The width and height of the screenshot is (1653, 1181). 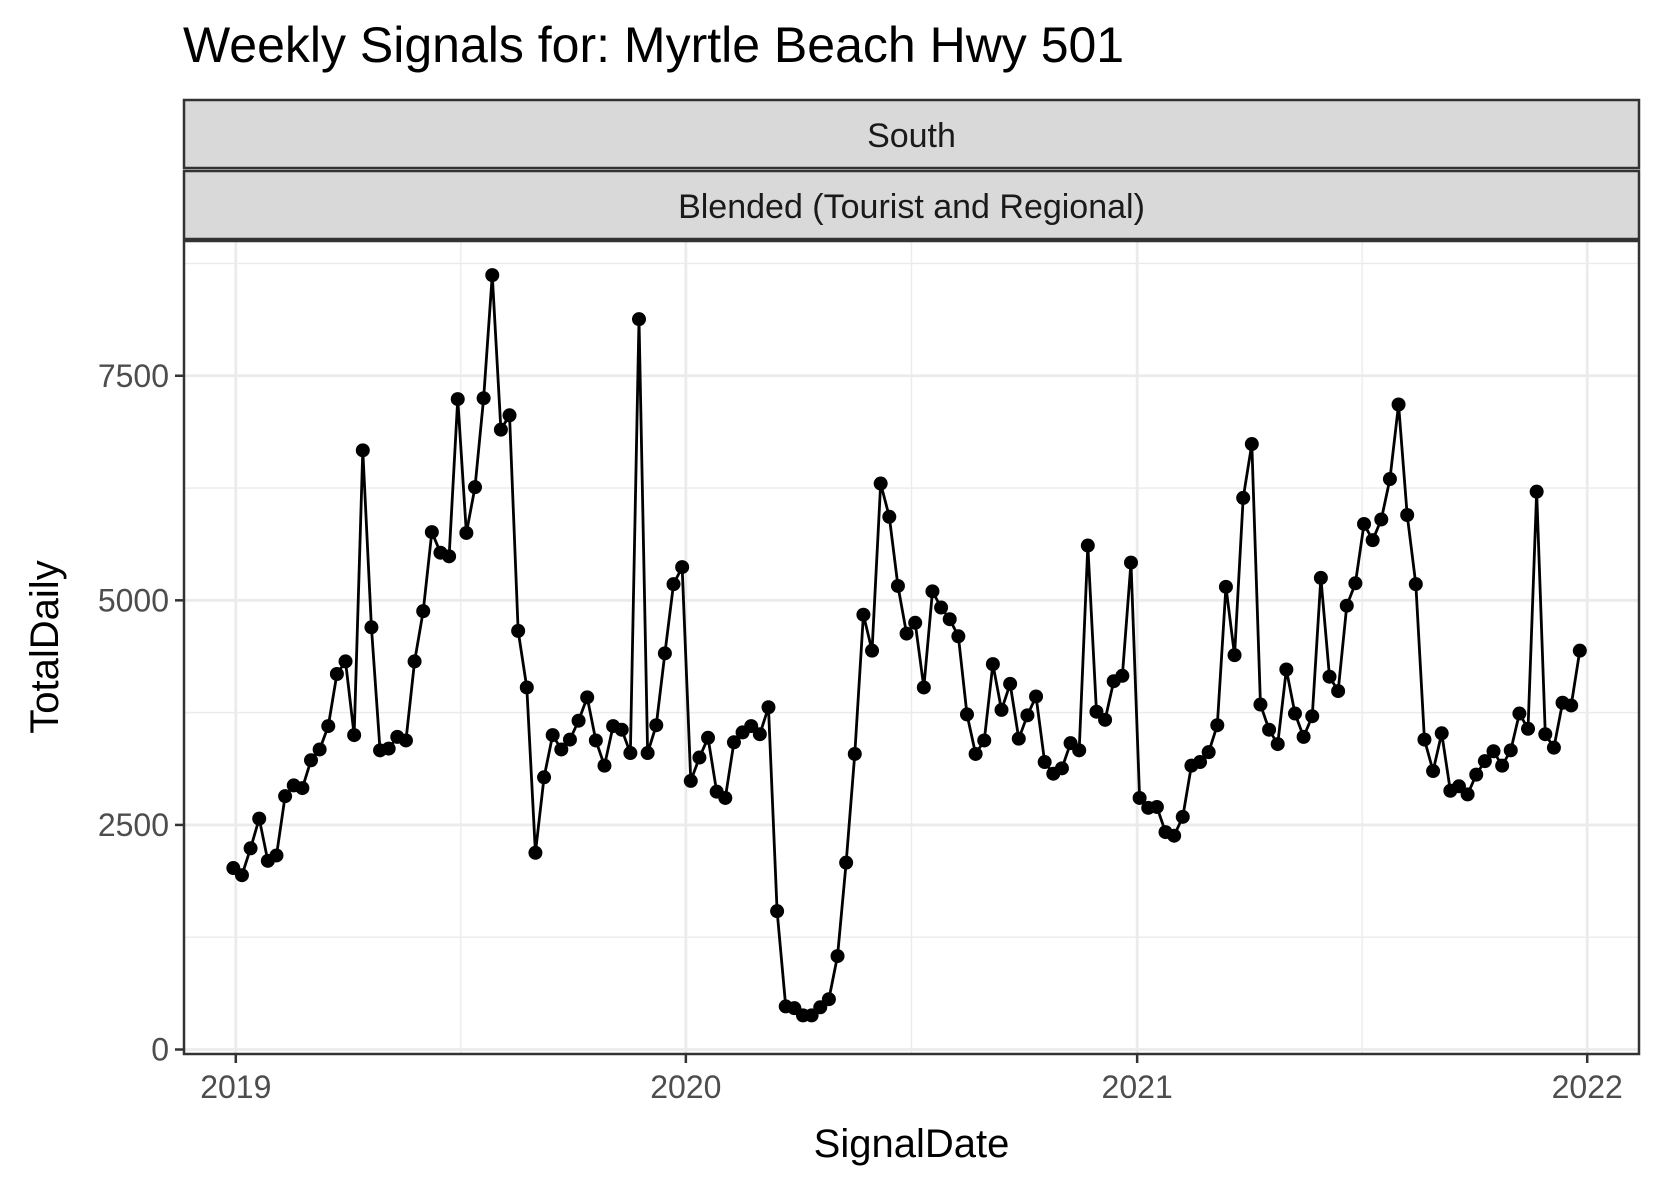 I want to click on y-tick-label: 5000, so click(x=133, y=600).